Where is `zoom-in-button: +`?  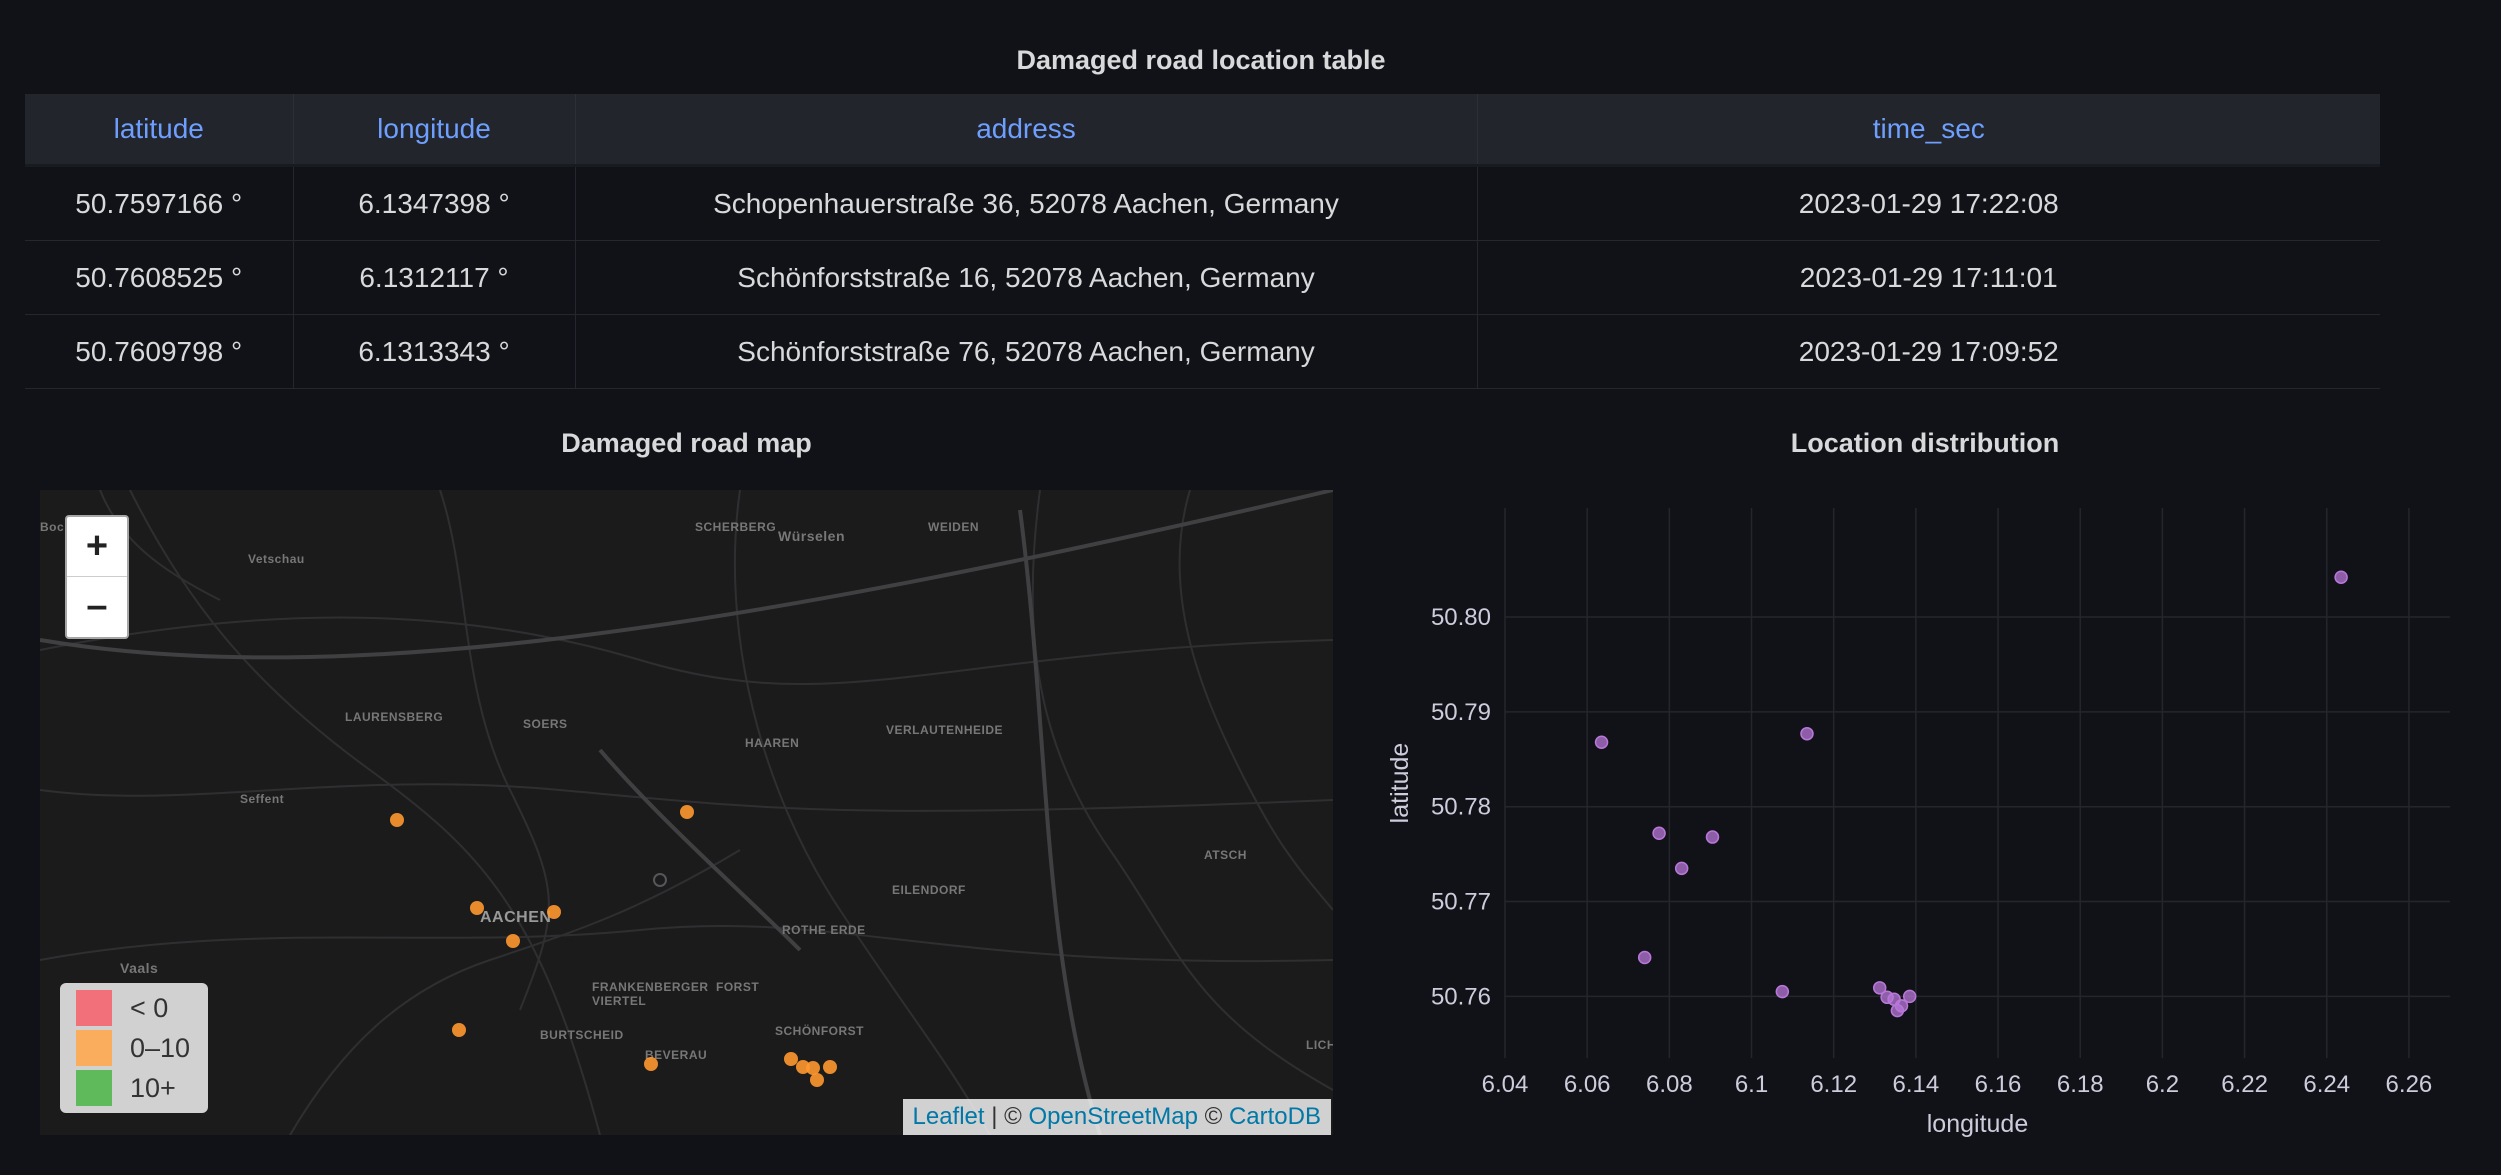
zoom-in-button: + is located at coordinates (97, 547).